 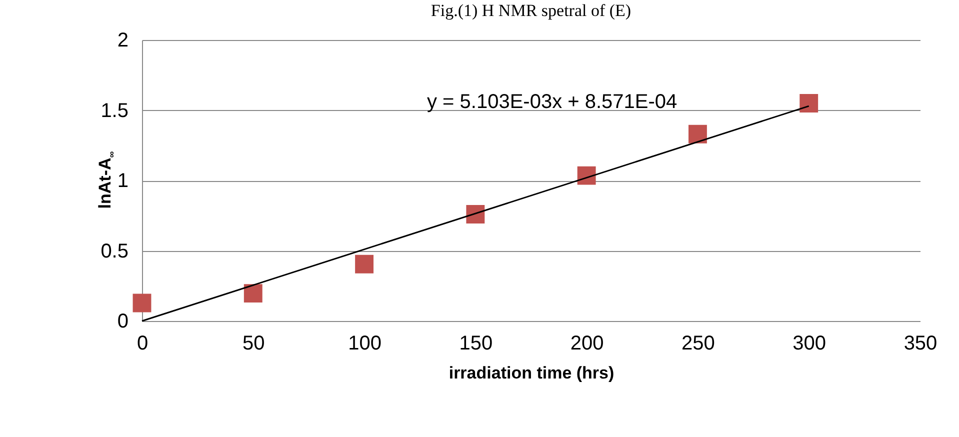 What do you see at coordinates (476, 343) in the screenshot?
I see `x-tick-label: 150` at bounding box center [476, 343].